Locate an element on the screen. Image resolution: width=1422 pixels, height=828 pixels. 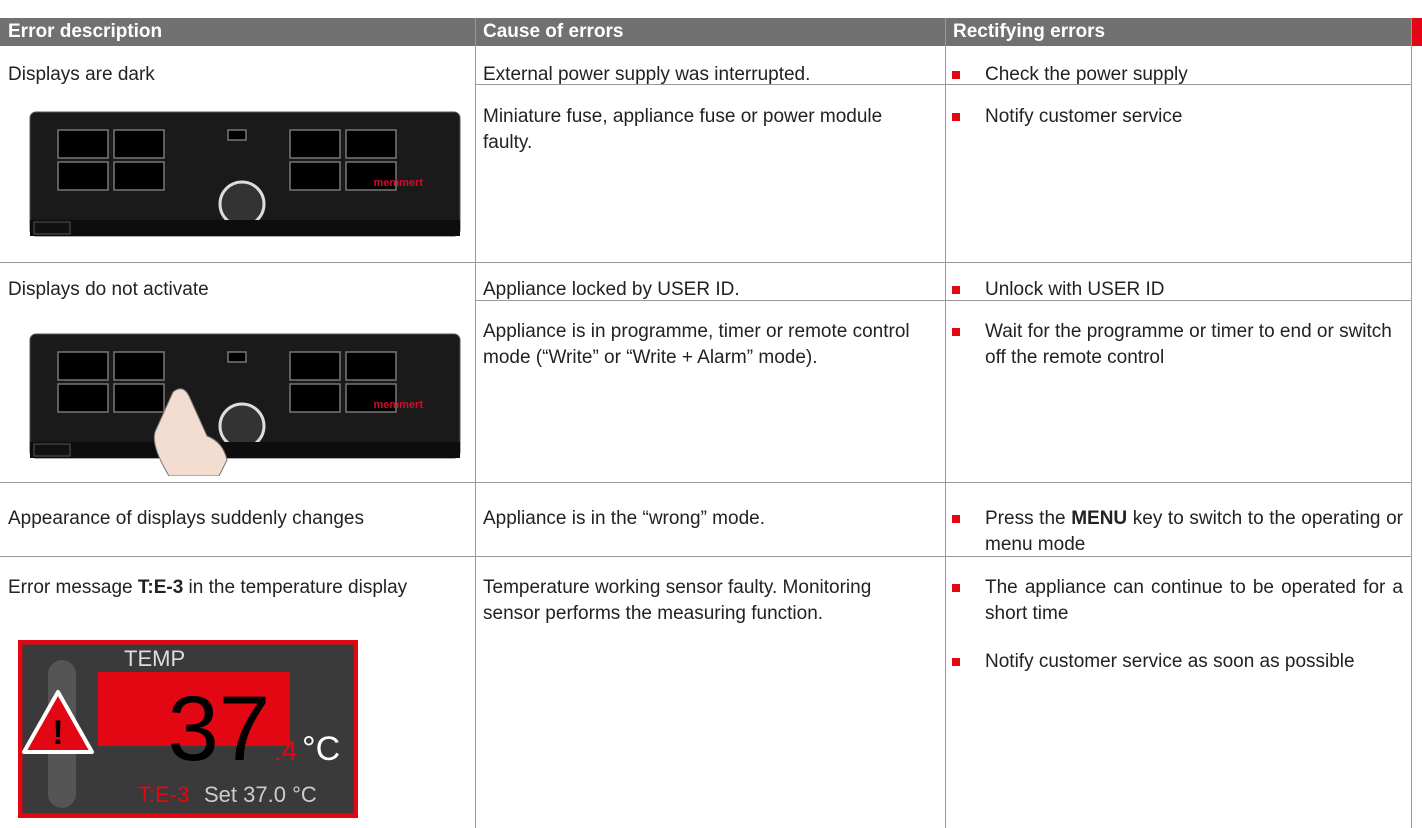
text: Appearance of displays suddenly changes is located at coordinates (186, 518).